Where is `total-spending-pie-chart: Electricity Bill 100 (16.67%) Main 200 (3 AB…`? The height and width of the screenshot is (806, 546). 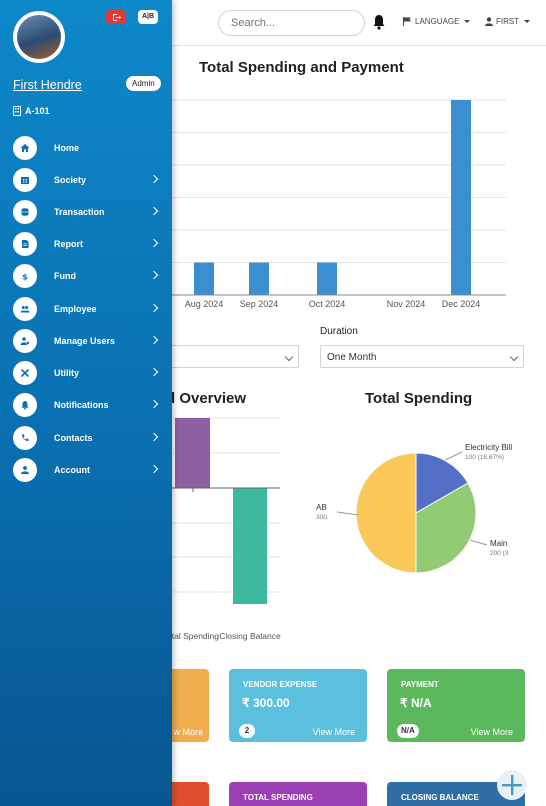
total-spending-pie-chart: Electricity Bill 100 (16.67%) Main 200 (3 AB… is located at coordinates (414, 508).